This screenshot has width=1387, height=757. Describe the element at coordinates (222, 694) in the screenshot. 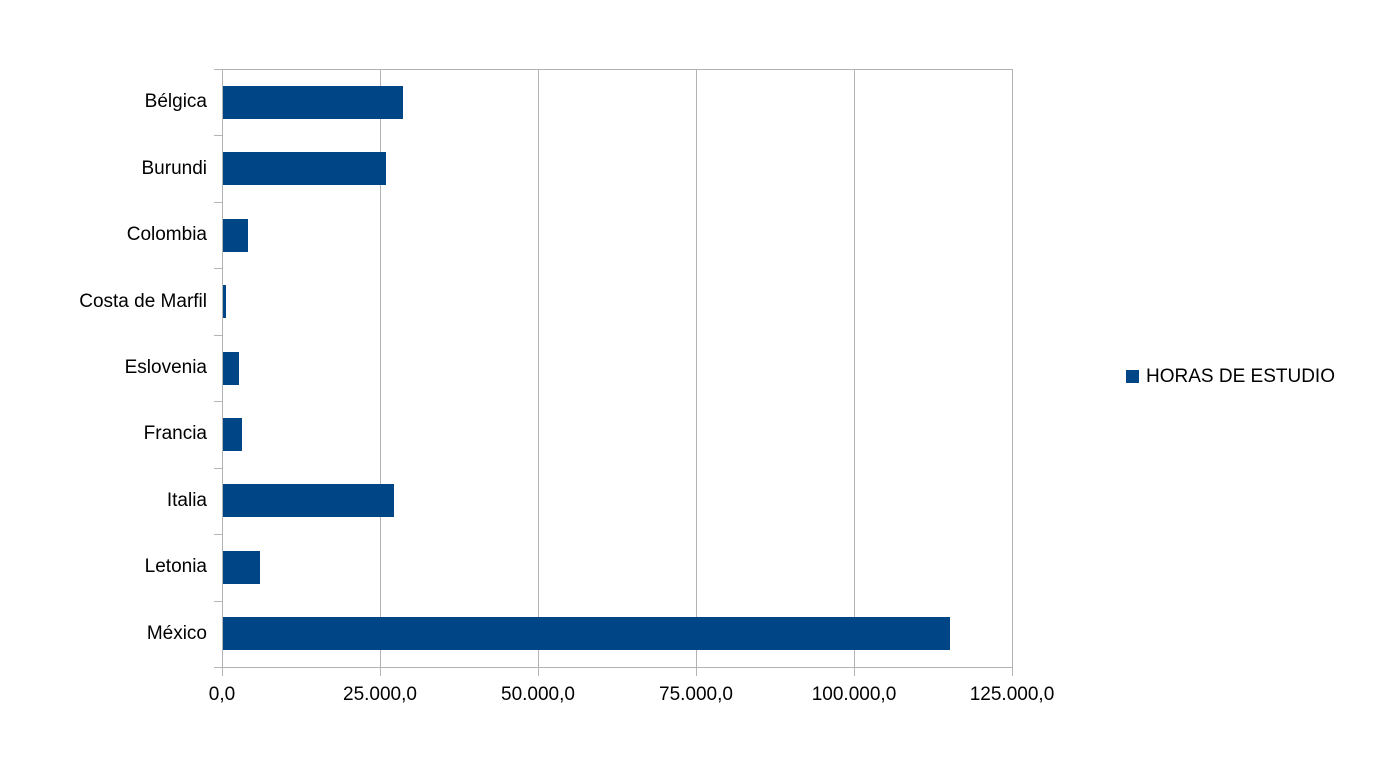

I see `x-tick-label: 0,0` at that location.